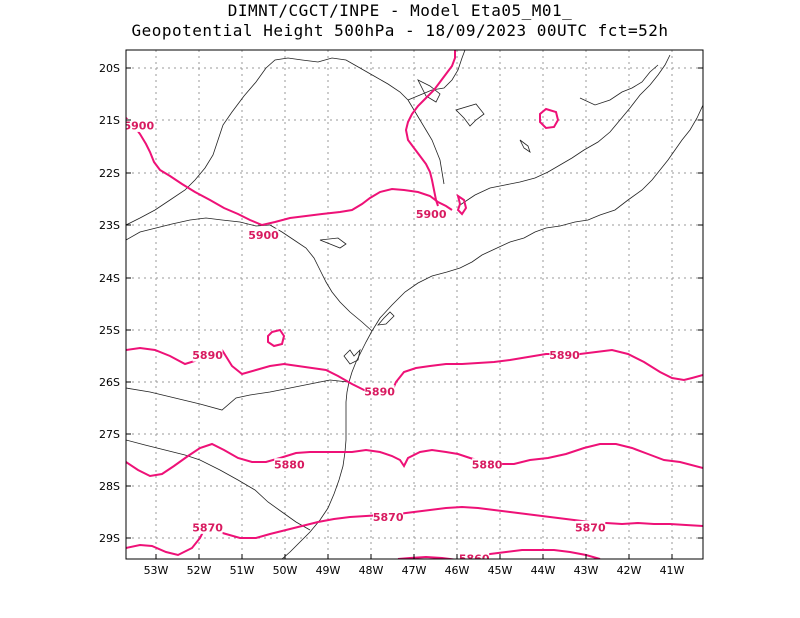 The height and width of the screenshot is (618, 800). I want to click on lat-label: 28S, so click(109, 486).